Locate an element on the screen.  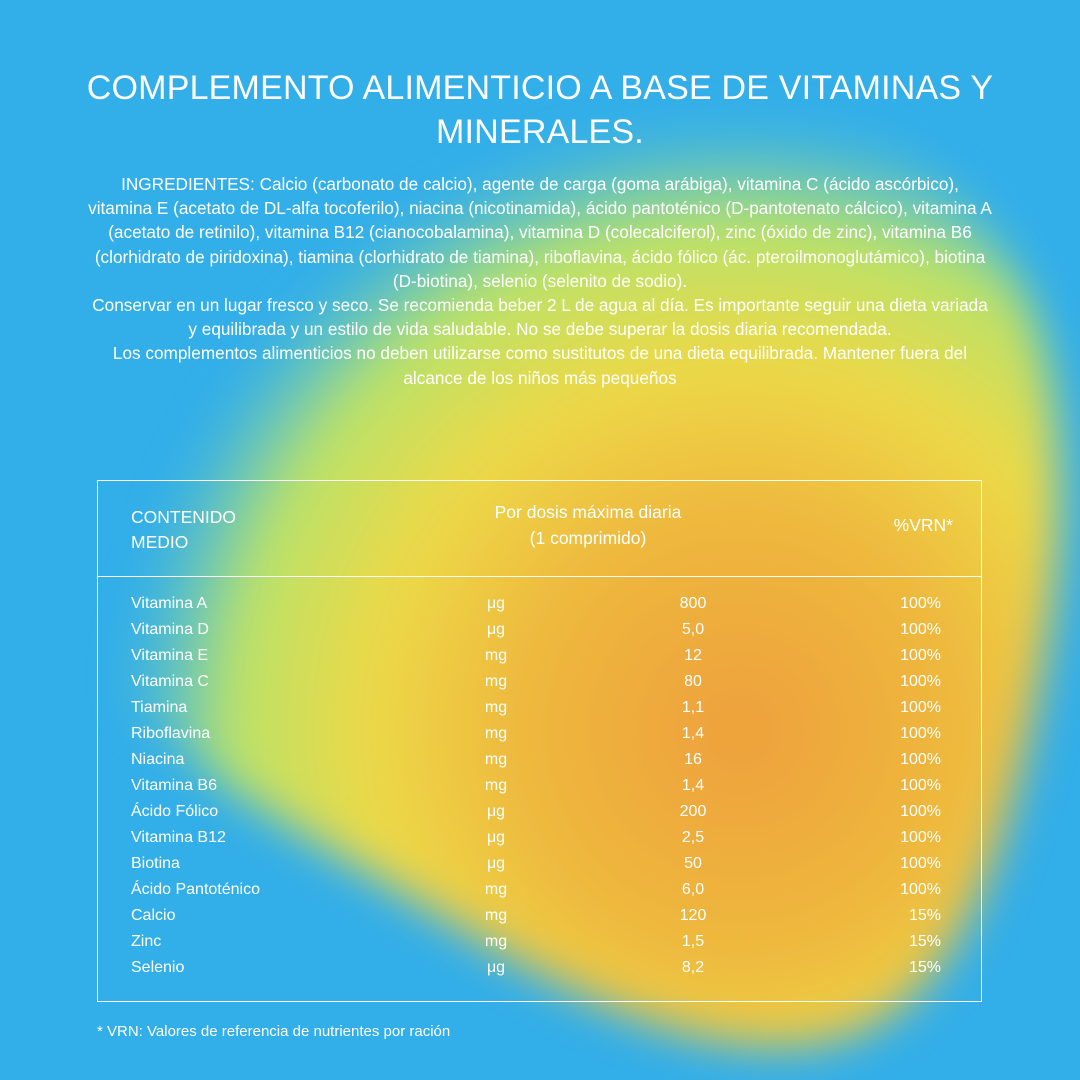
nutrient-value: 1,1 is located at coordinates (693, 707).